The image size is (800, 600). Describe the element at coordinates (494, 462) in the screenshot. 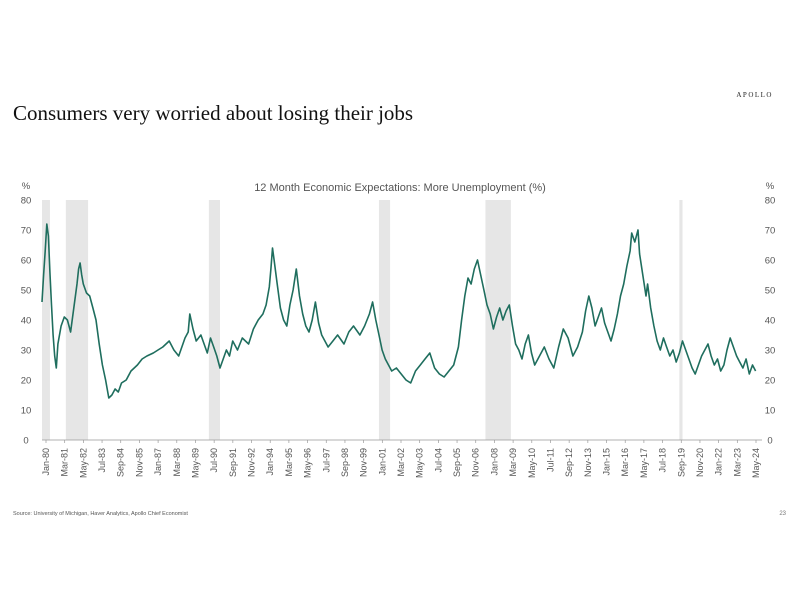

I see `x-tick-label-24: Jan-08` at that location.